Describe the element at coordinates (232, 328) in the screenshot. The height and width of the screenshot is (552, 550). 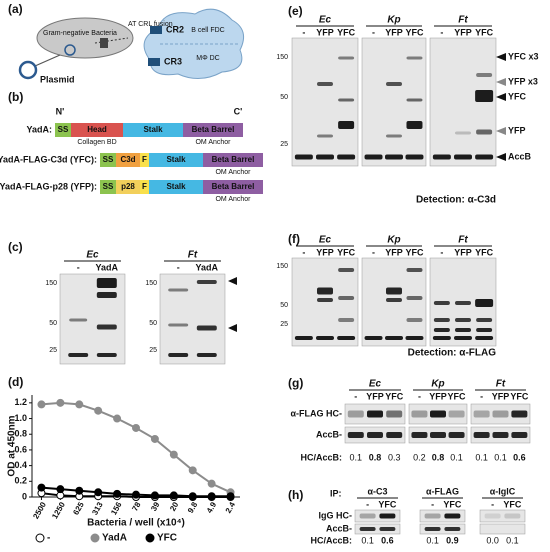
I see `arrow` at that location.